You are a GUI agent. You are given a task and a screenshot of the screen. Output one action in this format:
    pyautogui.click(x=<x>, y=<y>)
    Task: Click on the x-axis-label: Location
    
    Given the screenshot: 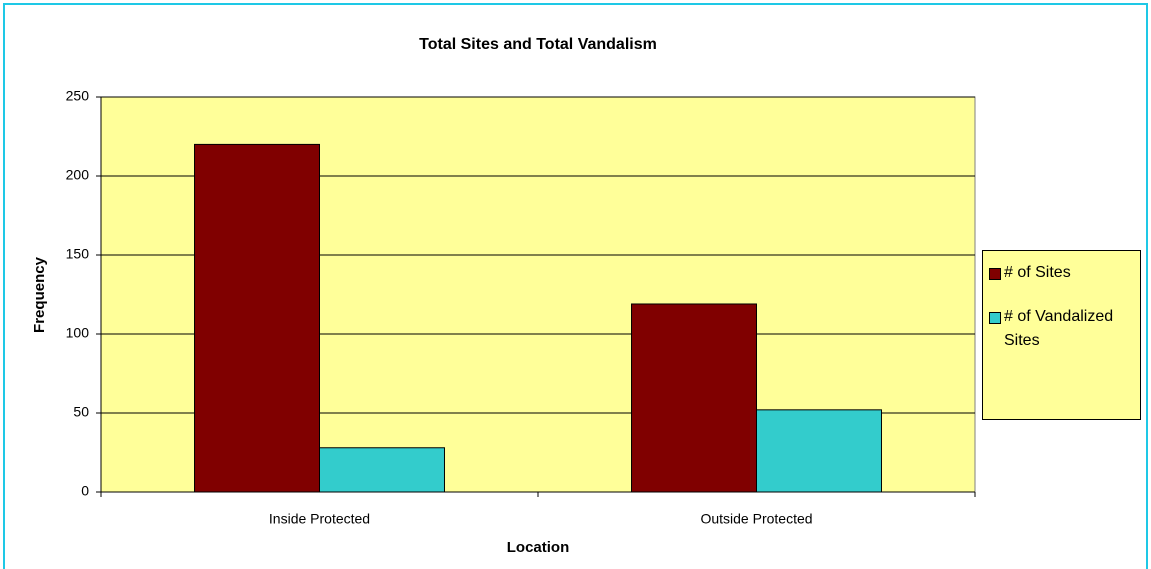 What is the action you would take?
    pyautogui.click(x=538, y=547)
    